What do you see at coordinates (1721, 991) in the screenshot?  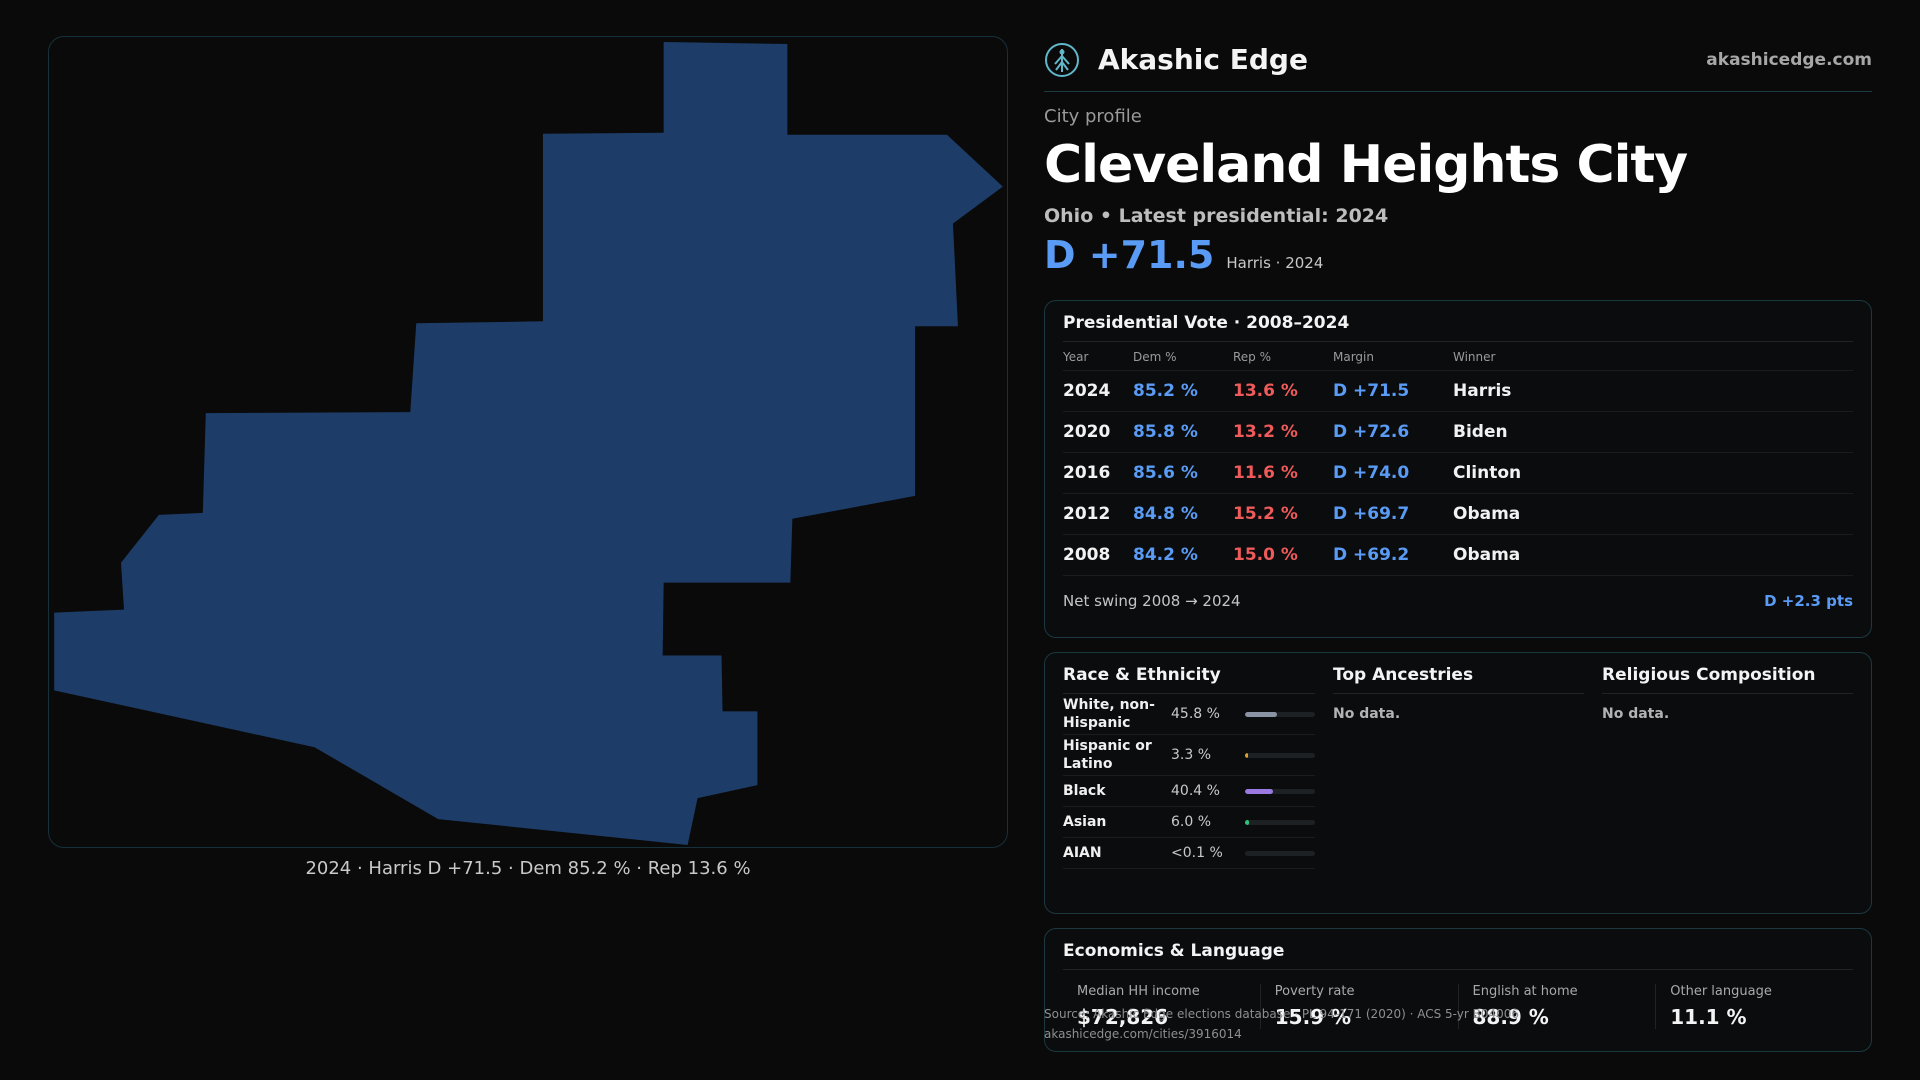 I see `econ-label: Other language` at bounding box center [1721, 991].